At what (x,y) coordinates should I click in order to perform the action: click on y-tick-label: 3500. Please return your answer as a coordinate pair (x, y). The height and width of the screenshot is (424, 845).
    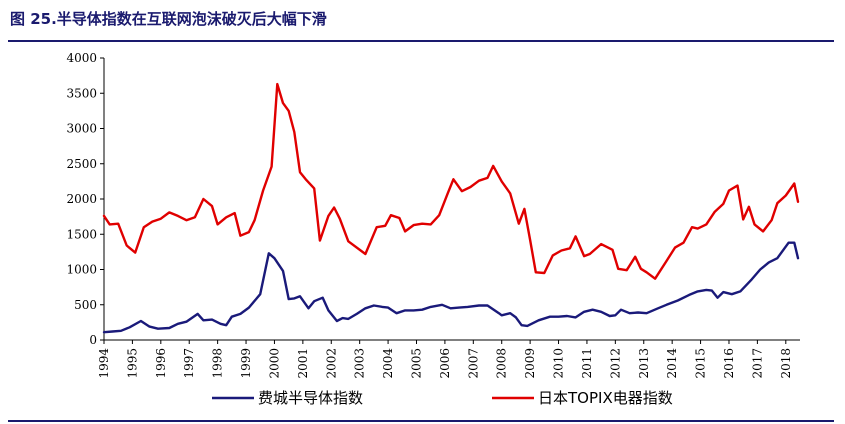
    Looking at the image, I should click on (81, 93).